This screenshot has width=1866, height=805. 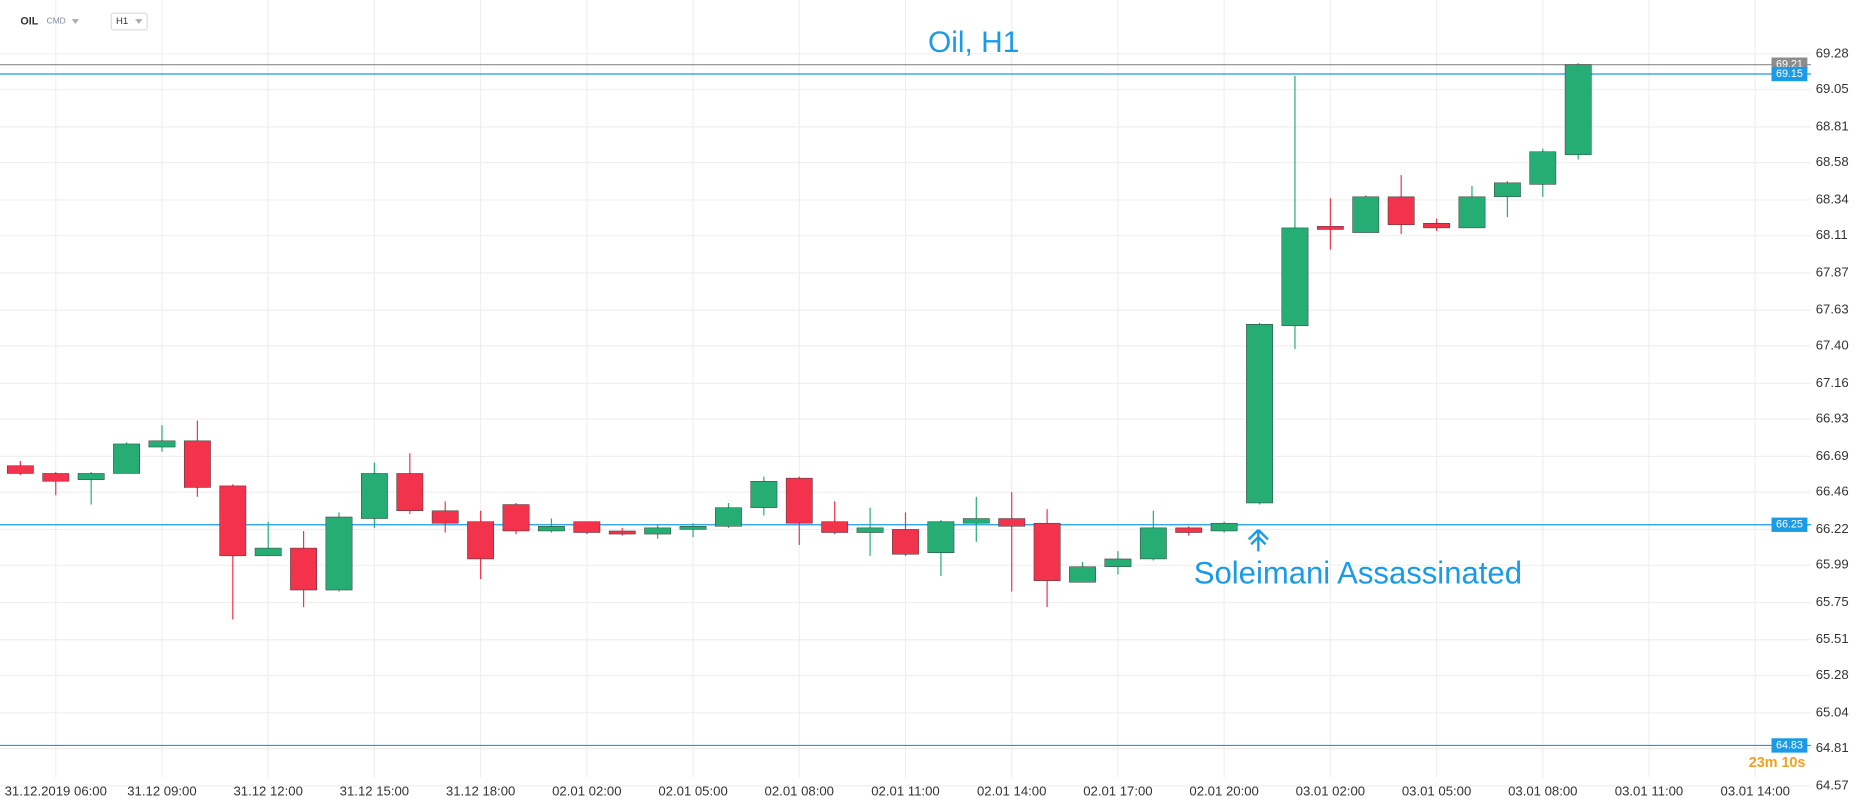 What do you see at coordinates (1649, 790) in the screenshot?
I see `x-tick-label: 03.01 11:00` at bounding box center [1649, 790].